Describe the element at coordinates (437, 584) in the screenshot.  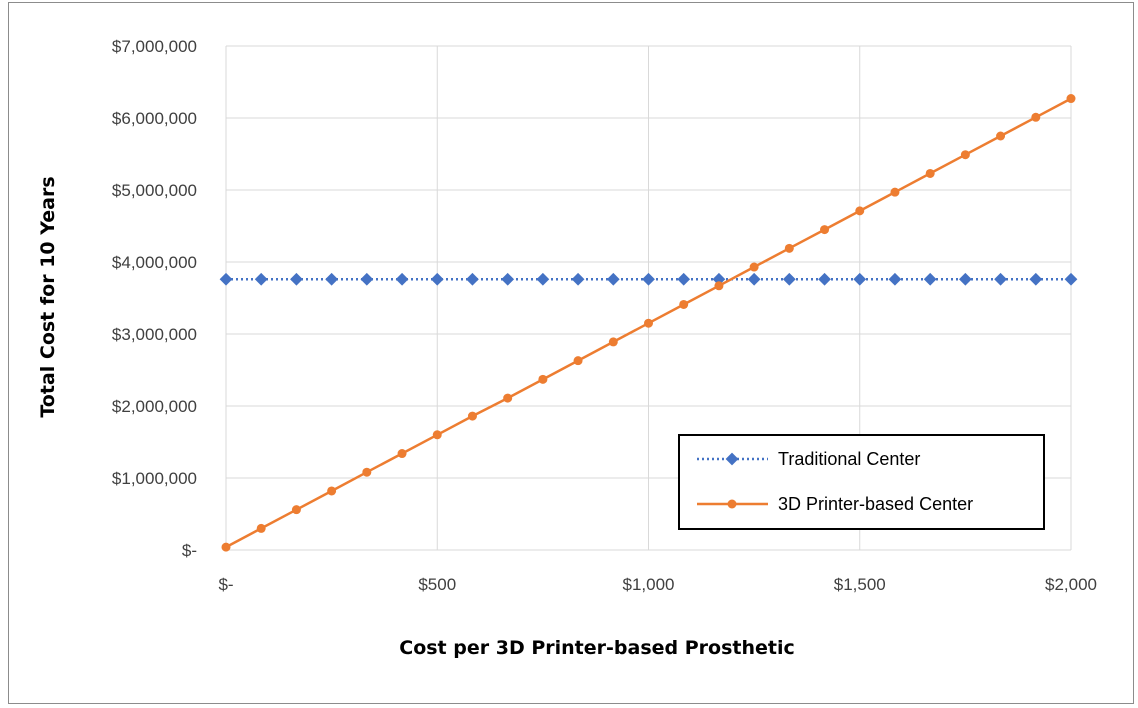
I see `x-tick-label: $500` at that location.